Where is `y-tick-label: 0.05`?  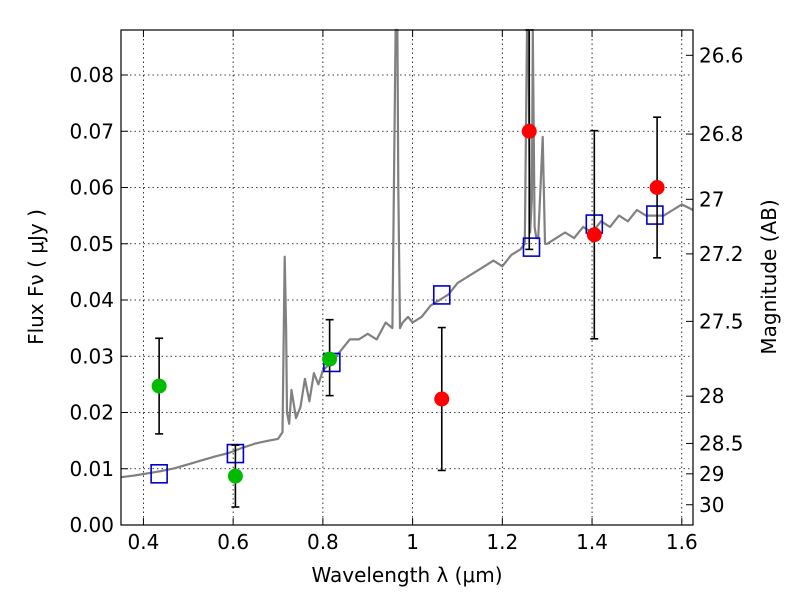 y-tick-label: 0.05 is located at coordinates (91, 244).